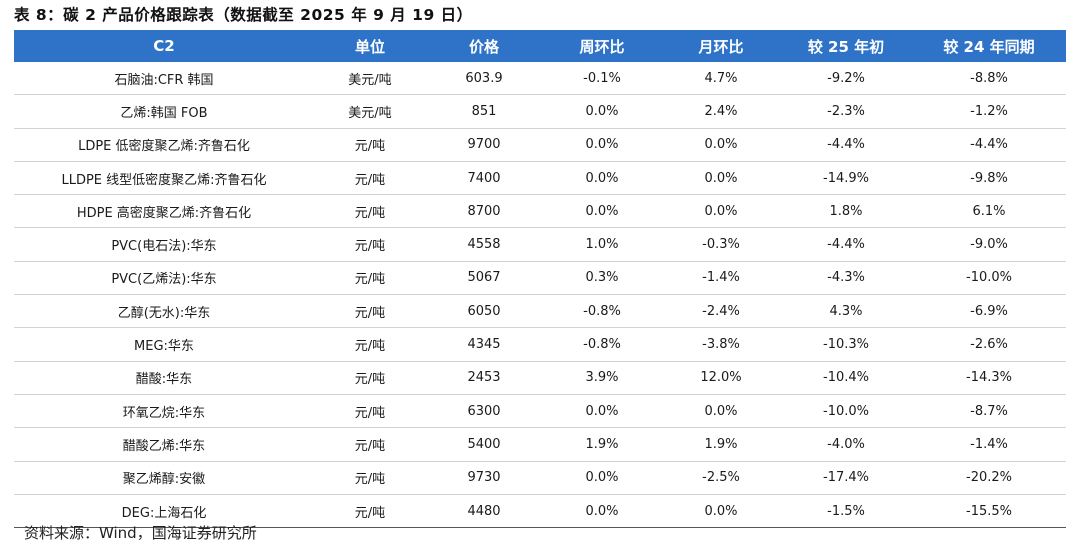 Image resolution: width=1080 pixels, height=550 pixels. I want to click on mom-cell: -0.3%, so click(721, 244).